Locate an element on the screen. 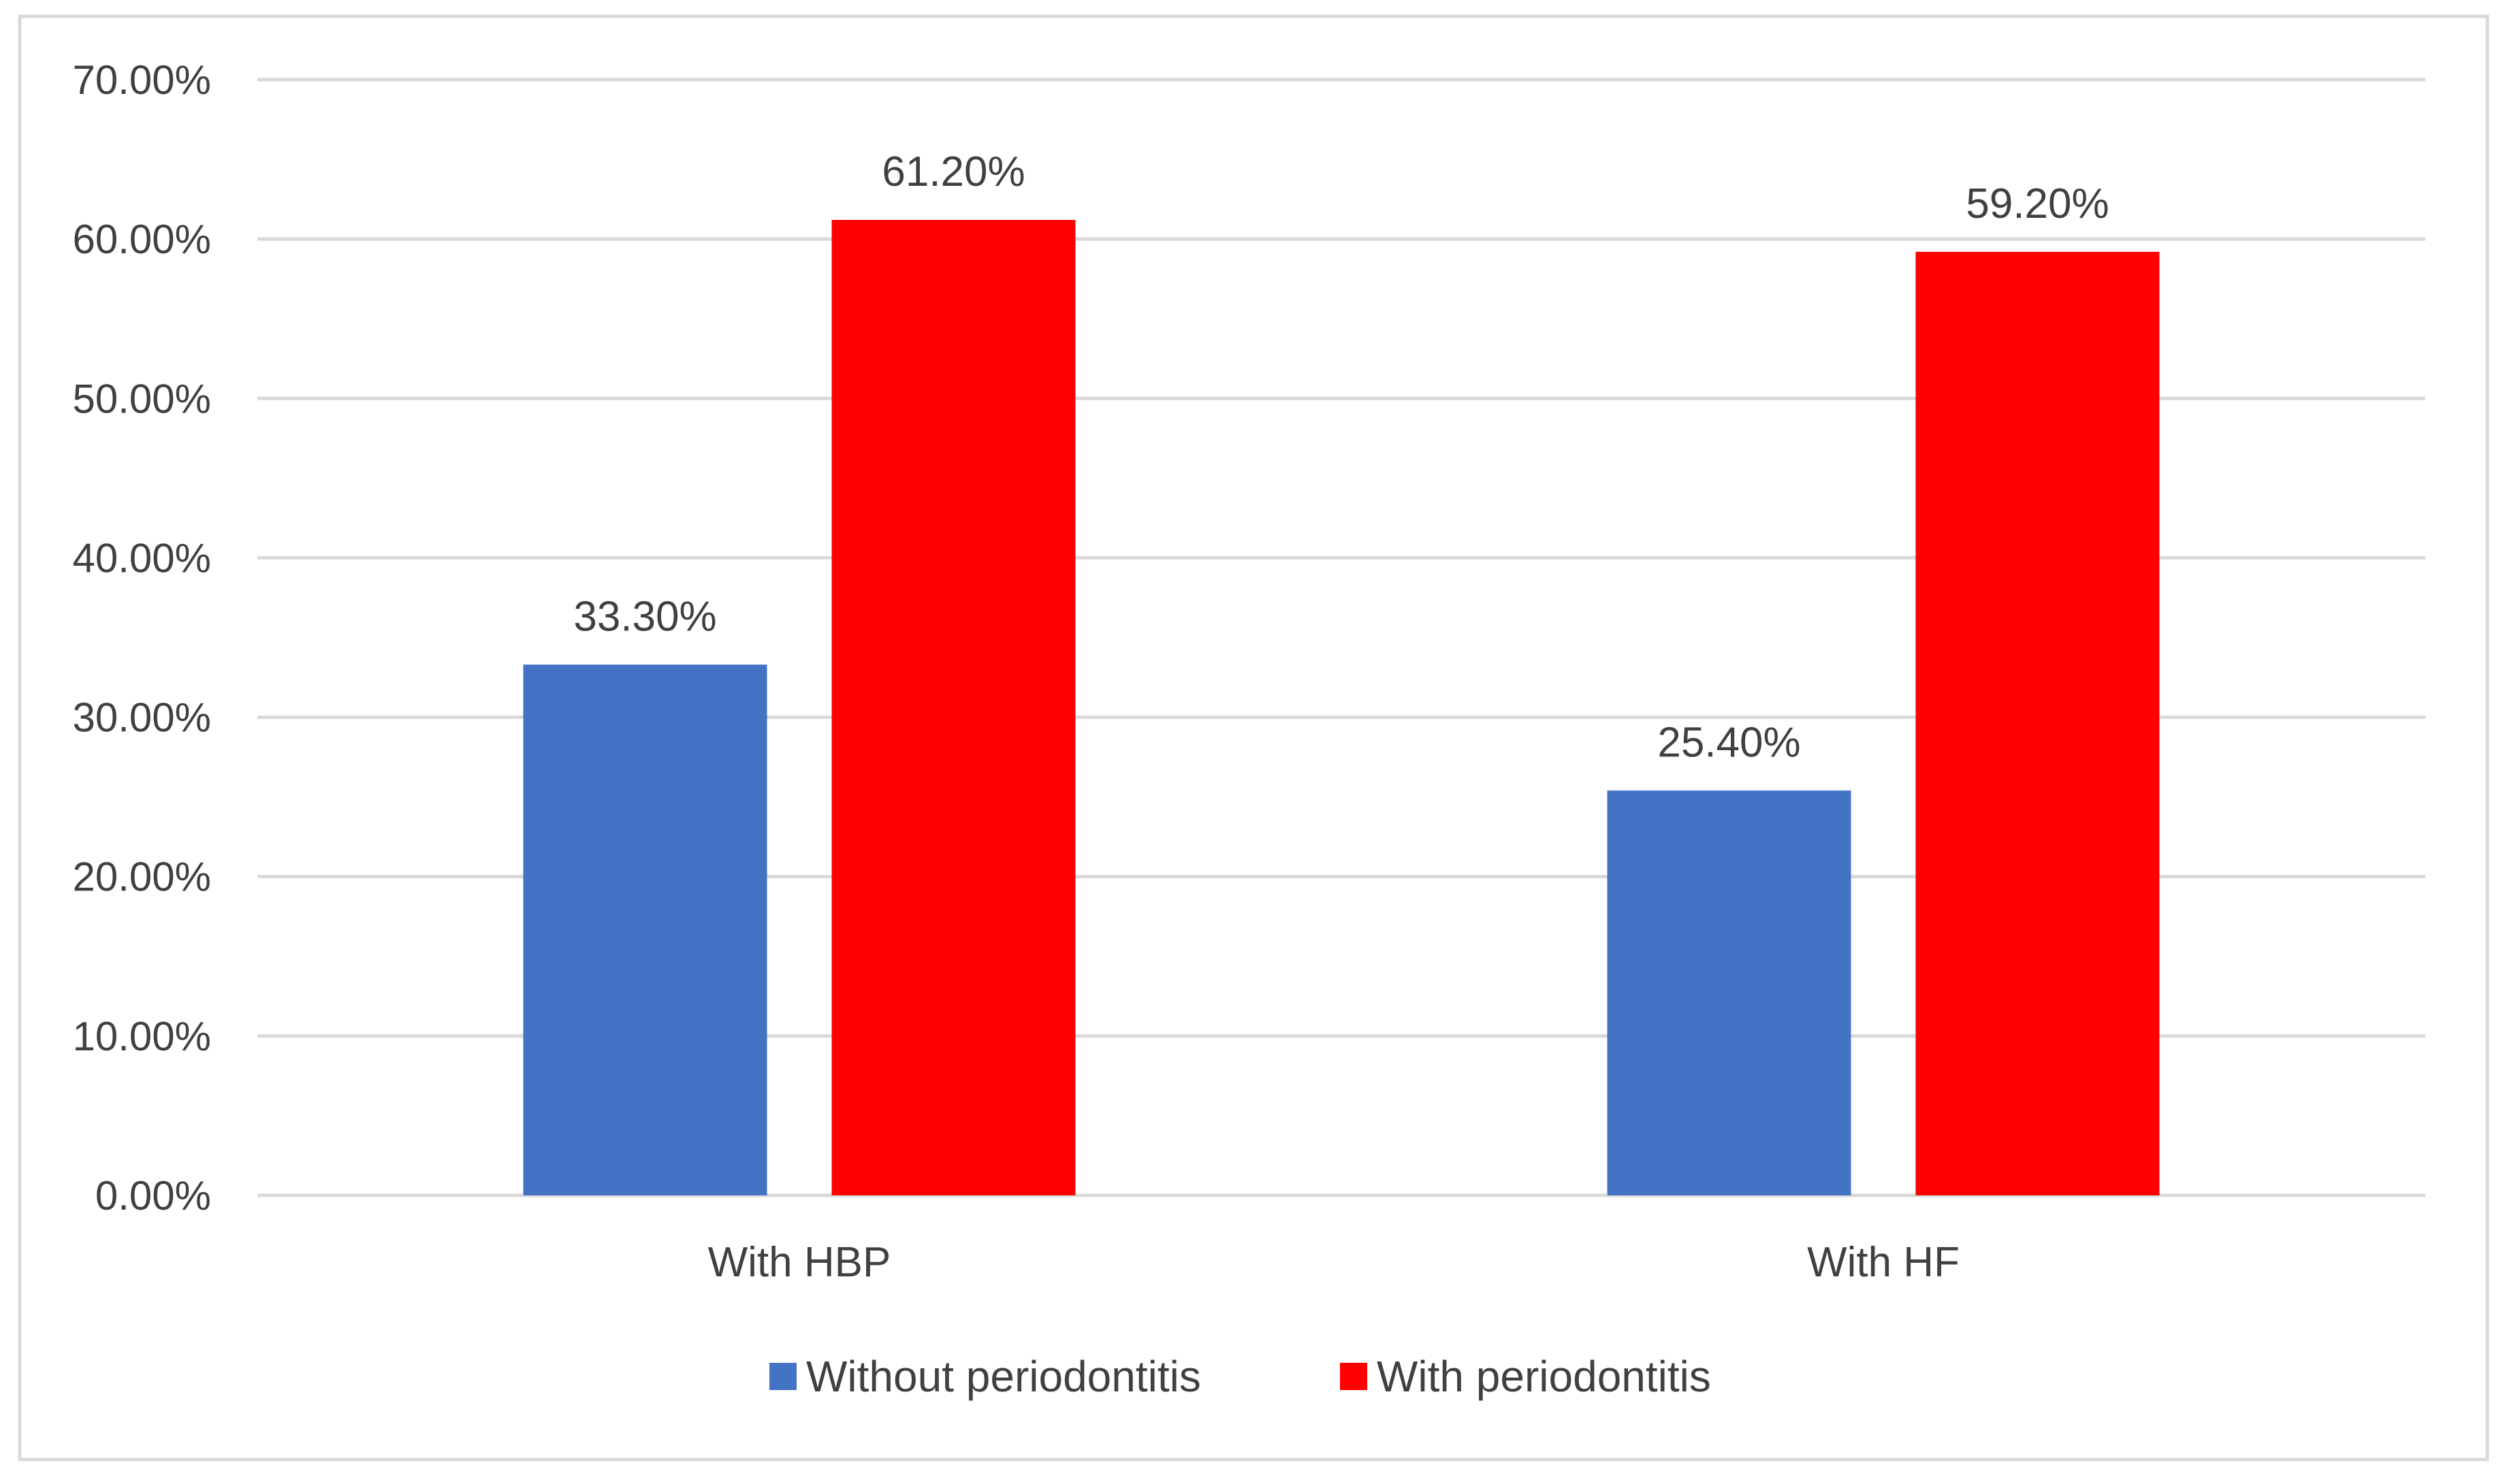 This screenshot has width=2507, height=1484. y-tick-label: 60.00% is located at coordinates (142, 239).